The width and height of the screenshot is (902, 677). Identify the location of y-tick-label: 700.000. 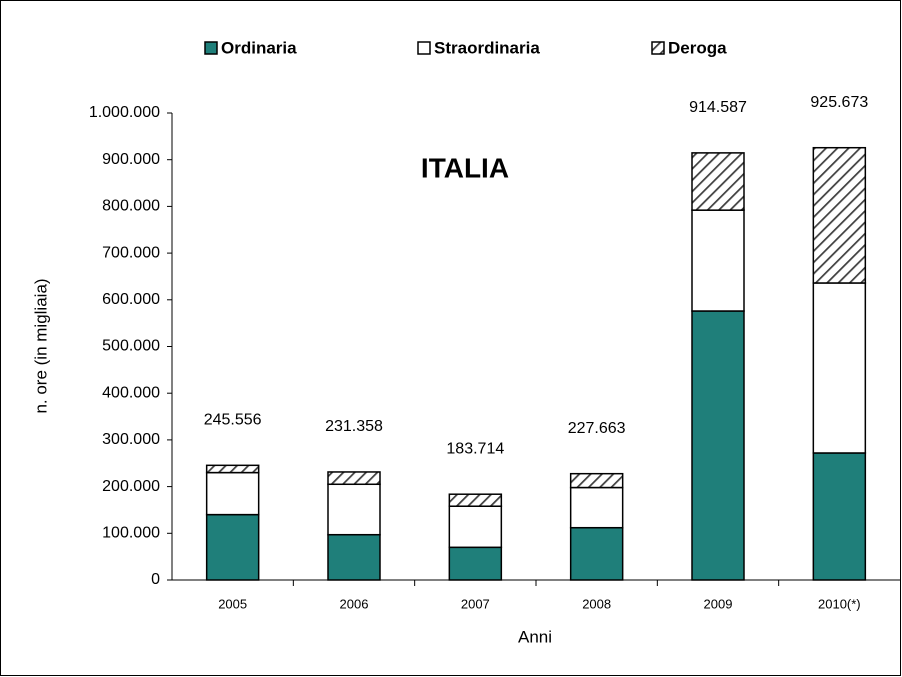
(131, 252).